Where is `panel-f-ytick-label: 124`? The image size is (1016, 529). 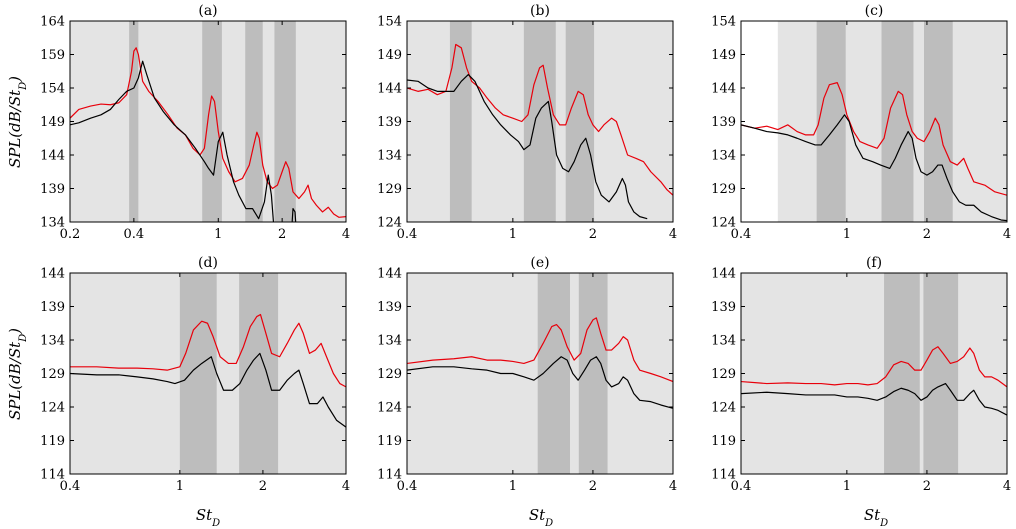 panel-f-ytick-label: 124 is located at coordinates (723, 408).